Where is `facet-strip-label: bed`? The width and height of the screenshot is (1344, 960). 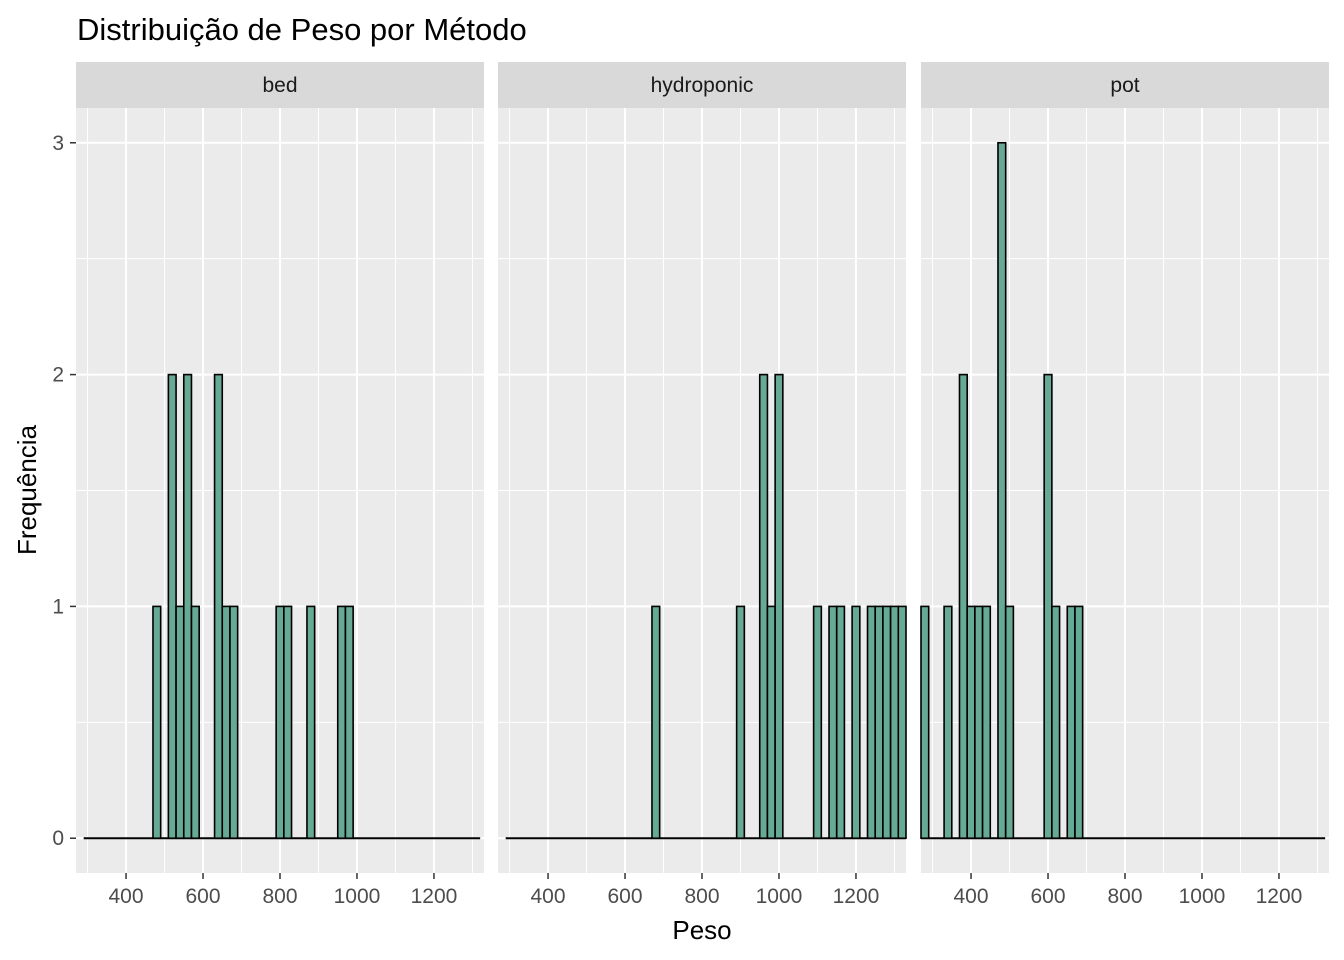 facet-strip-label: bed is located at coordinates (279, 85).